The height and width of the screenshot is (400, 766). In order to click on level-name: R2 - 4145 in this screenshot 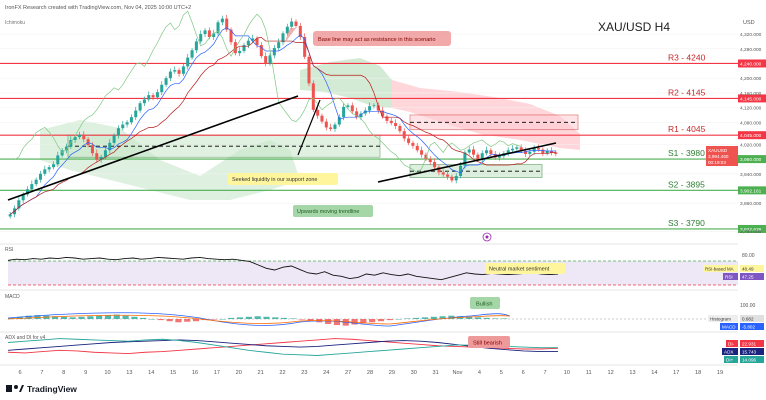, I will do `click(687, 92)`.